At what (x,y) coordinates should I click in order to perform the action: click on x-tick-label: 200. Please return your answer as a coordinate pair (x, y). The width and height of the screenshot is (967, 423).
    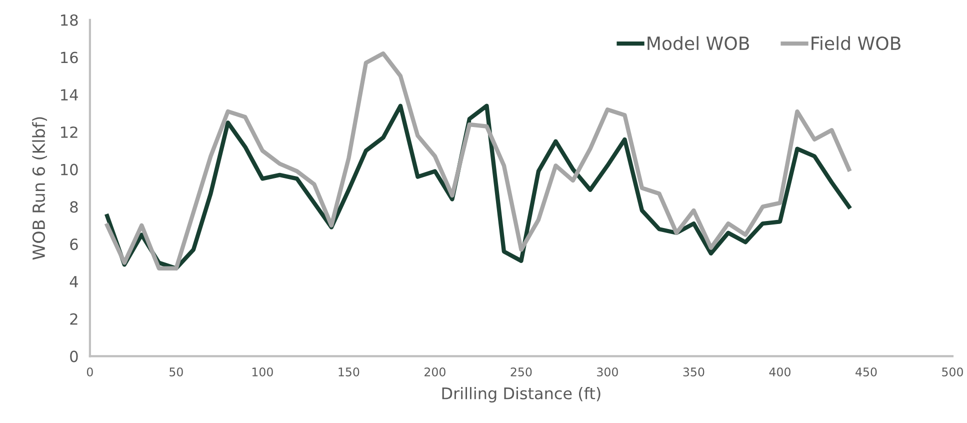
    Looking at the image, I should click on (435, 371).